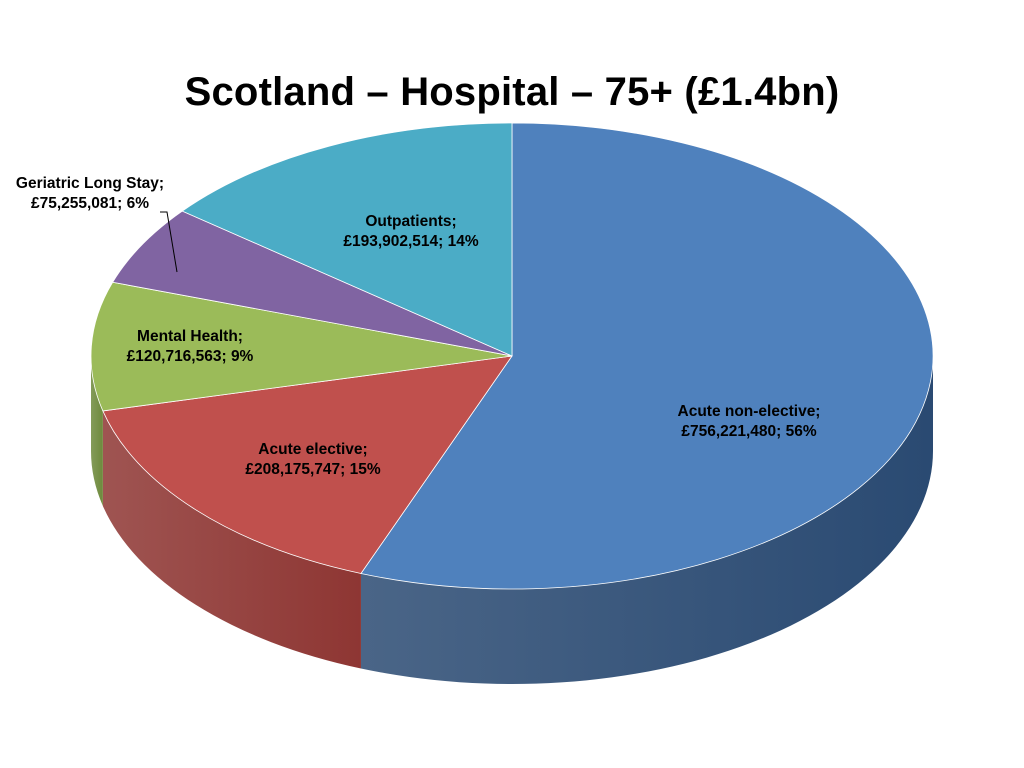  What do you see at coordinates (312, 449) in the screenshot?
I see `data-label-name: Acute elective;` at bounding box center [312, 449].